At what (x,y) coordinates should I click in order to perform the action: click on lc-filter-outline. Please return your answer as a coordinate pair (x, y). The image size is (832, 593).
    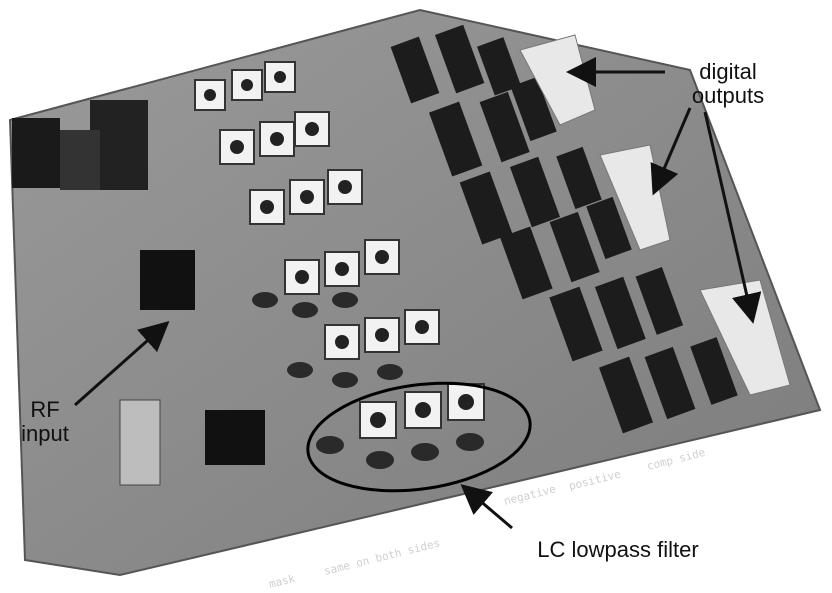
    Looking at the image, I should click on (419, 437).